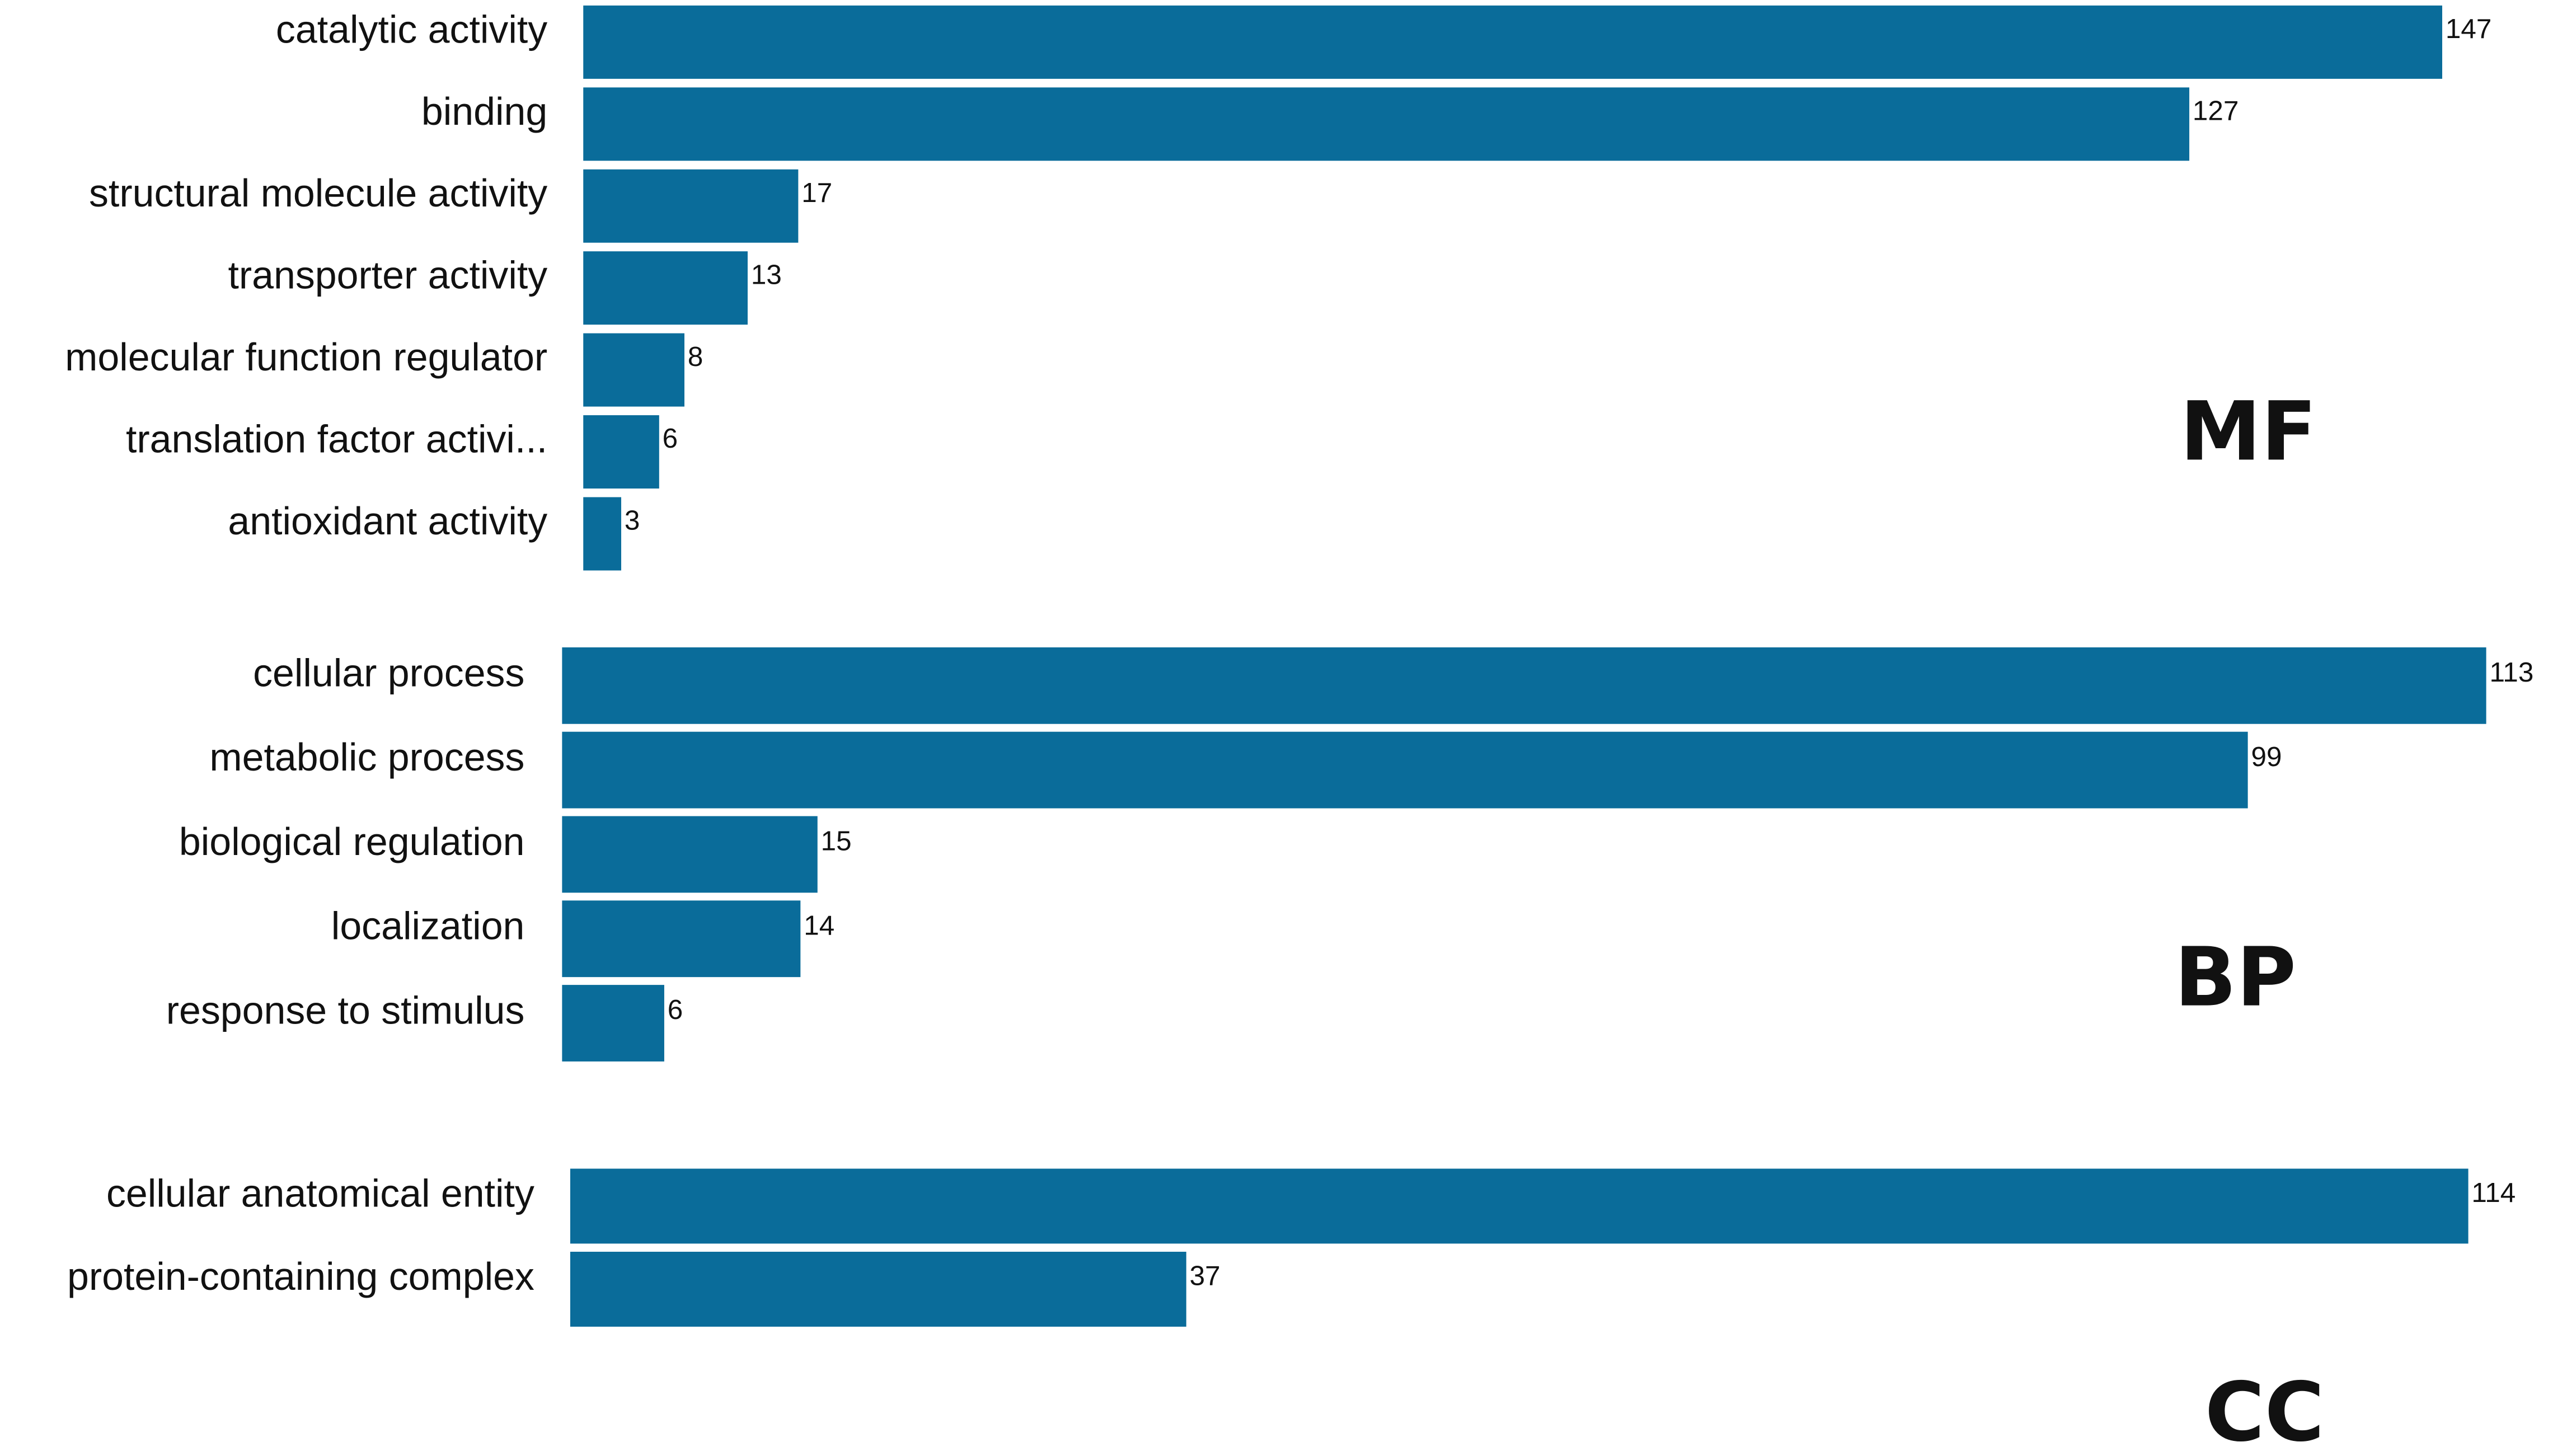 Image resolution: width=2553 pixels, height=1456 pixels. I want to click on category-label: binding, so click(484, 111).